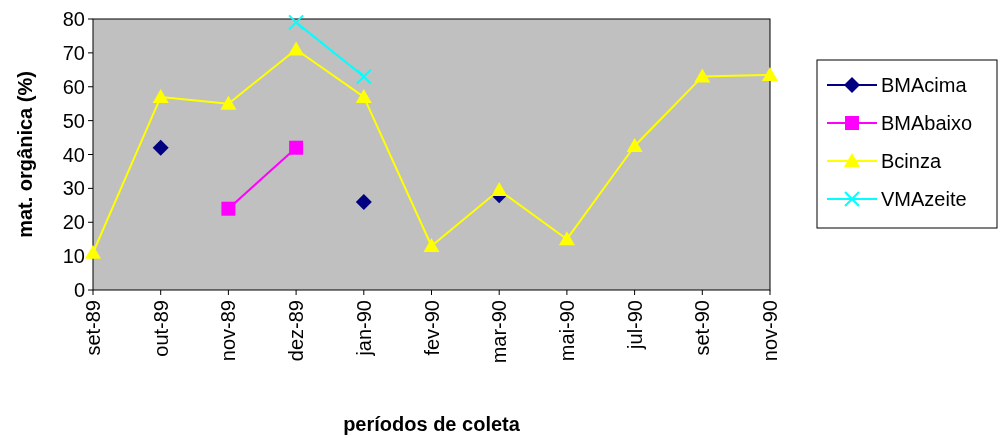 The height and width of the screenshot is (443, 1007). Describe the element at coordinates (363, 328) in the screenshot. I see `x-tick-label: jan-90` at that location.